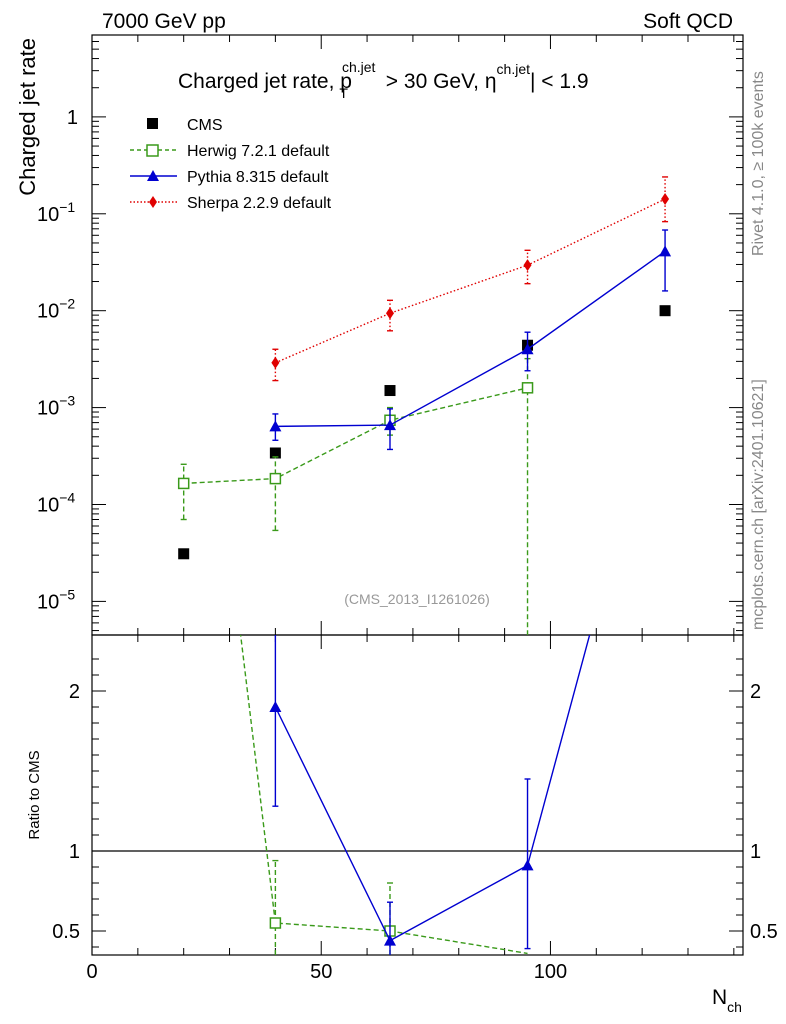 Image resolution: width=786 pixels, height=1024 pixels. I want to click on x-axis-label: Nch, so click(727, 1000).